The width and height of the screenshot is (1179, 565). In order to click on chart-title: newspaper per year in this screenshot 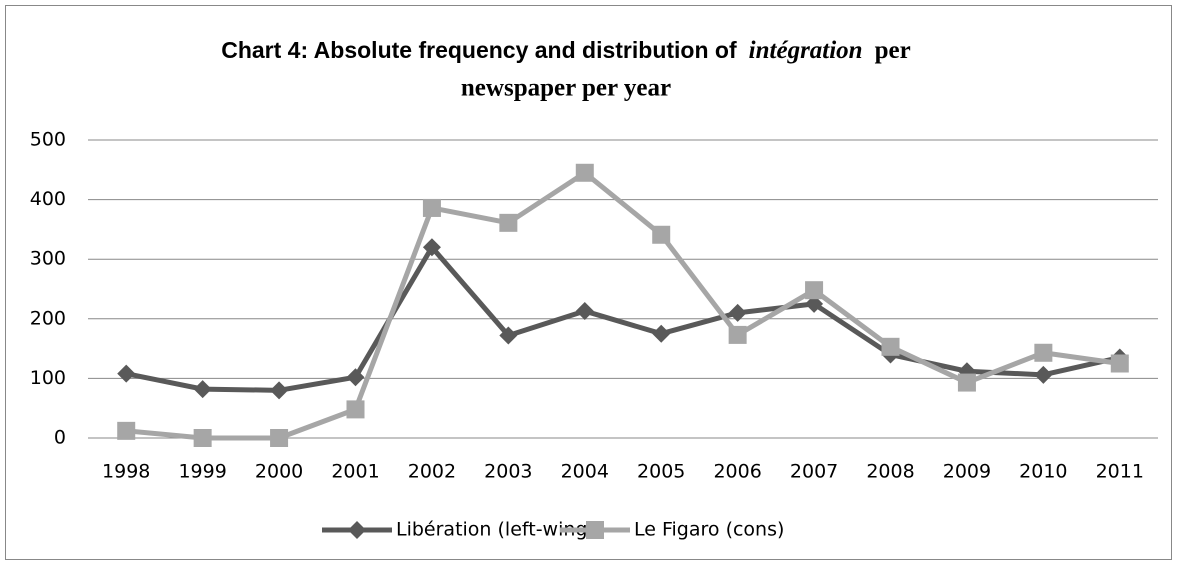, I will do `click(566, 88)`.